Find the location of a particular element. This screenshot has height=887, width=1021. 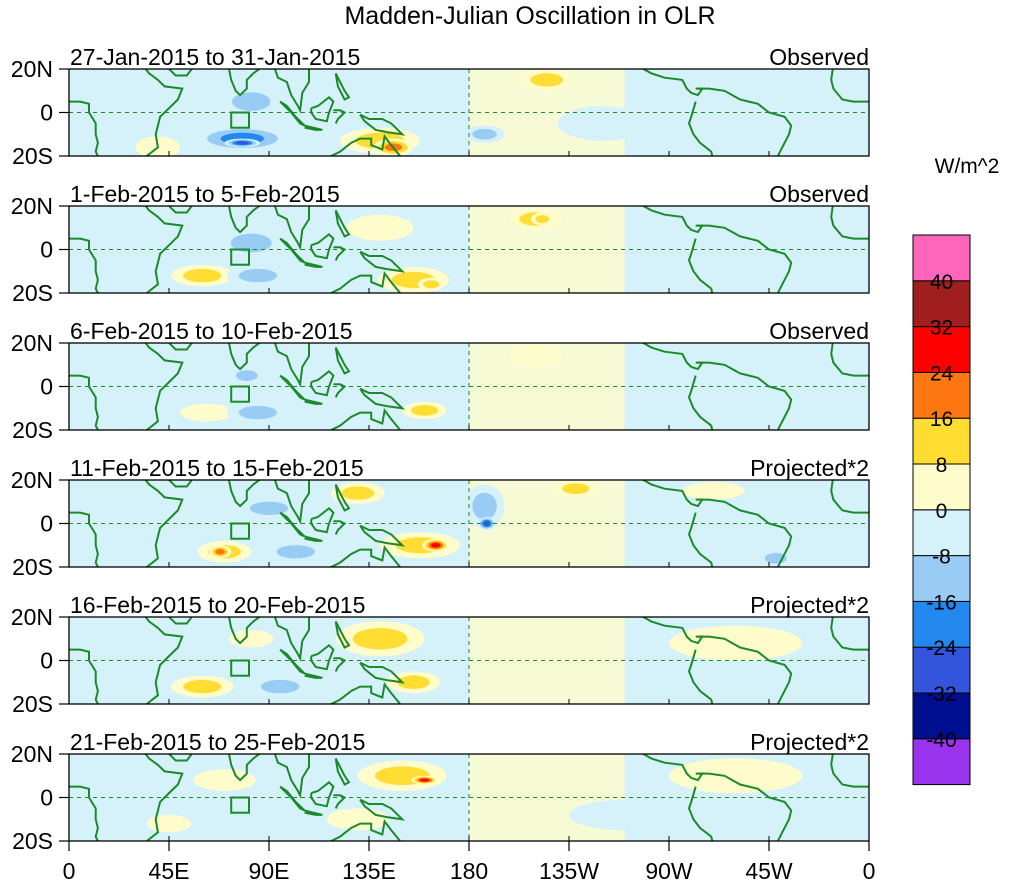

panel-date-range: 27-Jan-2015 to 31-Jan-2015 is located at coordinates (215, 57).